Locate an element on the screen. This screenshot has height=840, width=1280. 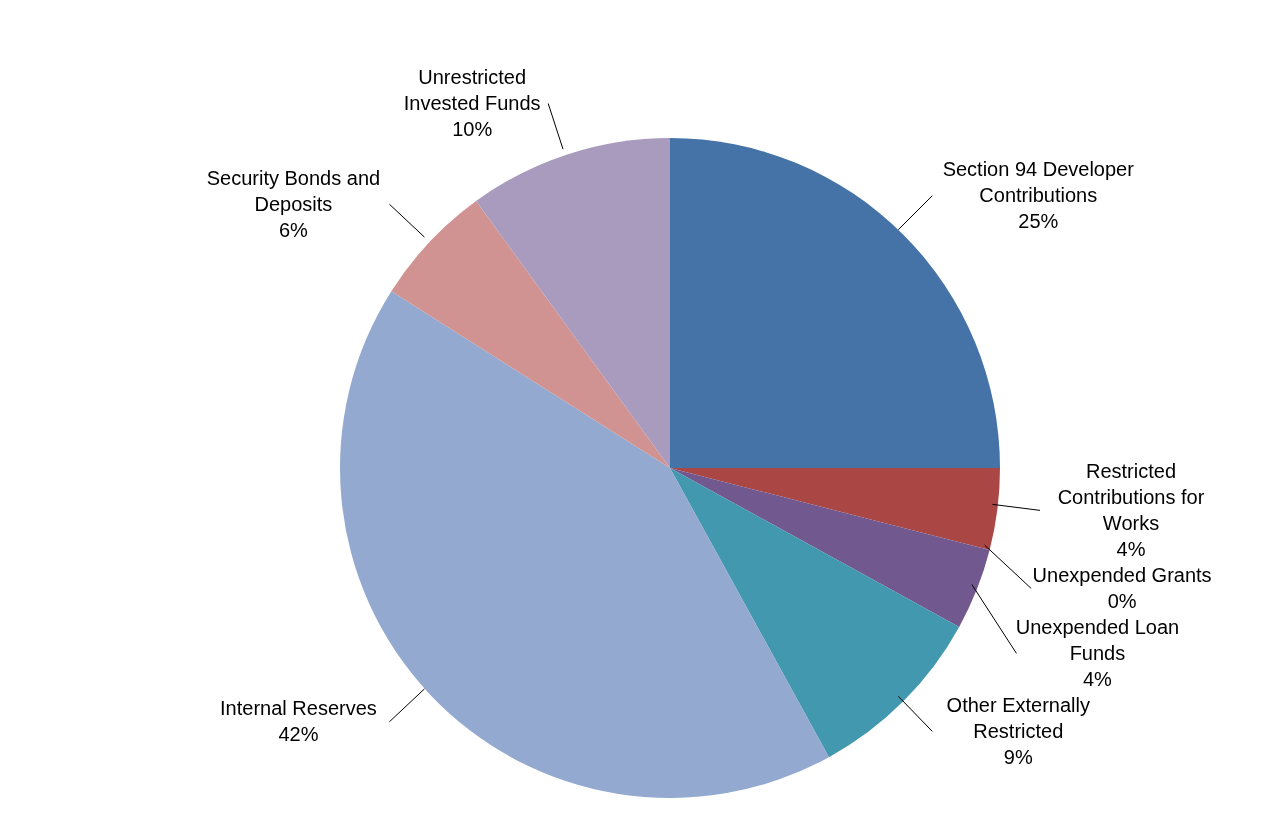
slice-label: Section 94 Developer Contributions is located at coordinates (1038, 182).